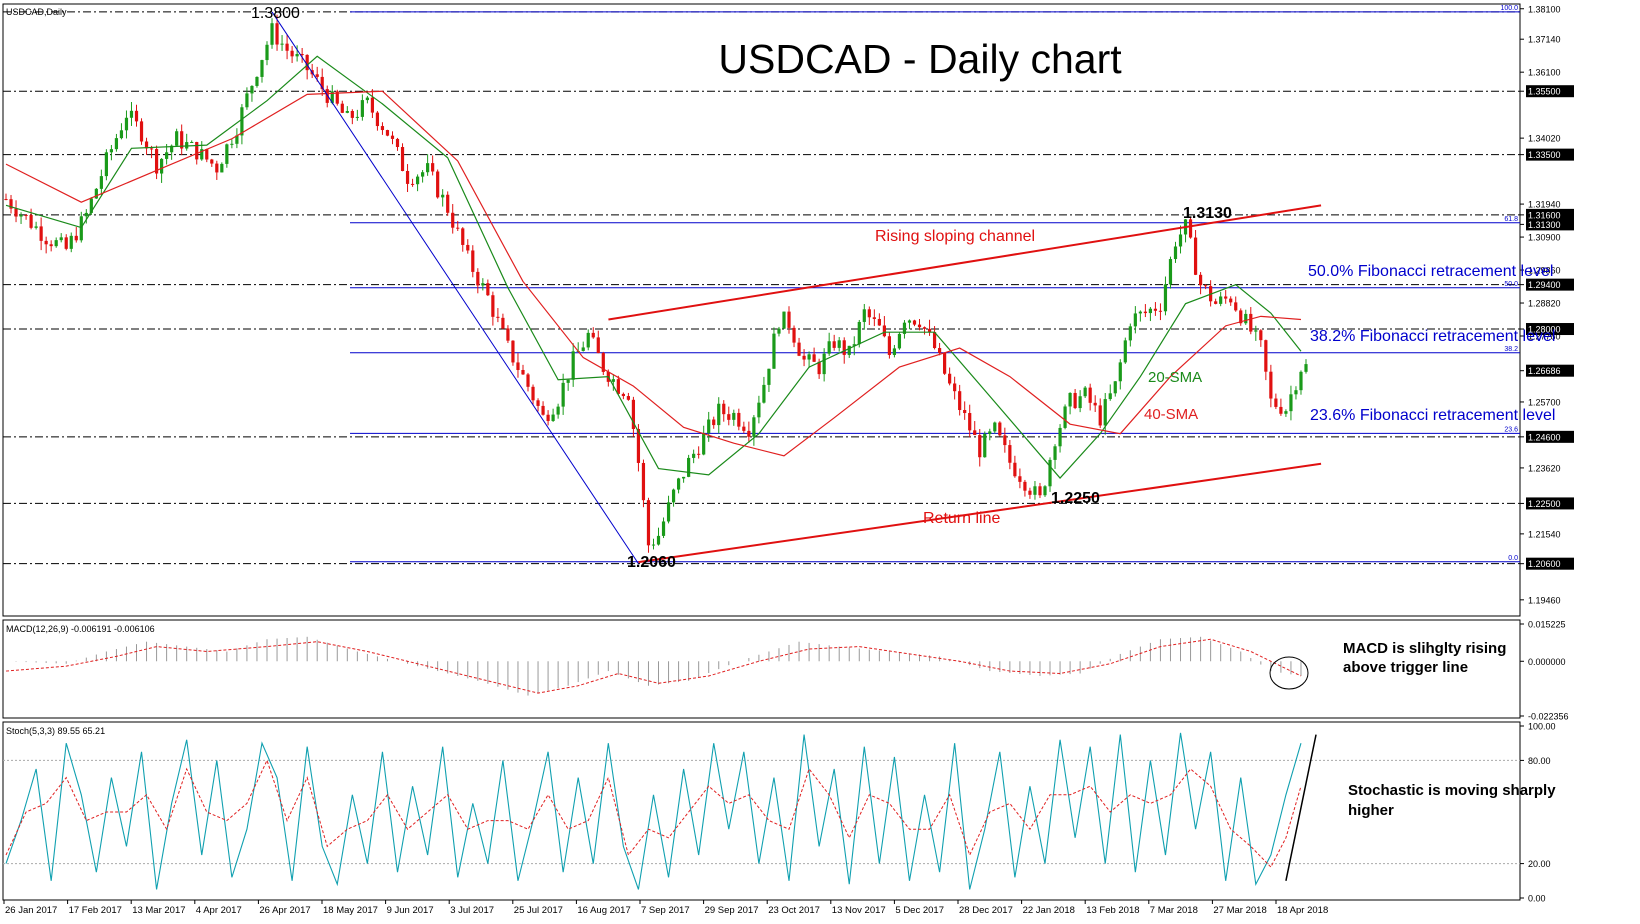 The image size is (1640, 924). I want to click on stoch-note-line-1: Stochastic is moving sharply, so click(1452, 790).